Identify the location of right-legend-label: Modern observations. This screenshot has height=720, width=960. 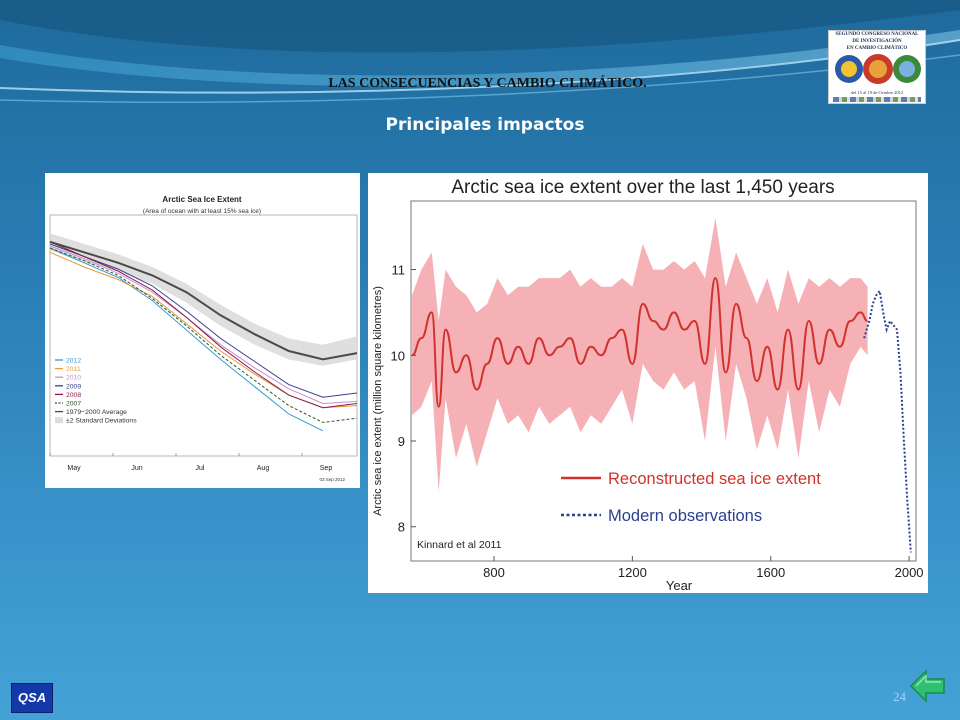
(685, 516).